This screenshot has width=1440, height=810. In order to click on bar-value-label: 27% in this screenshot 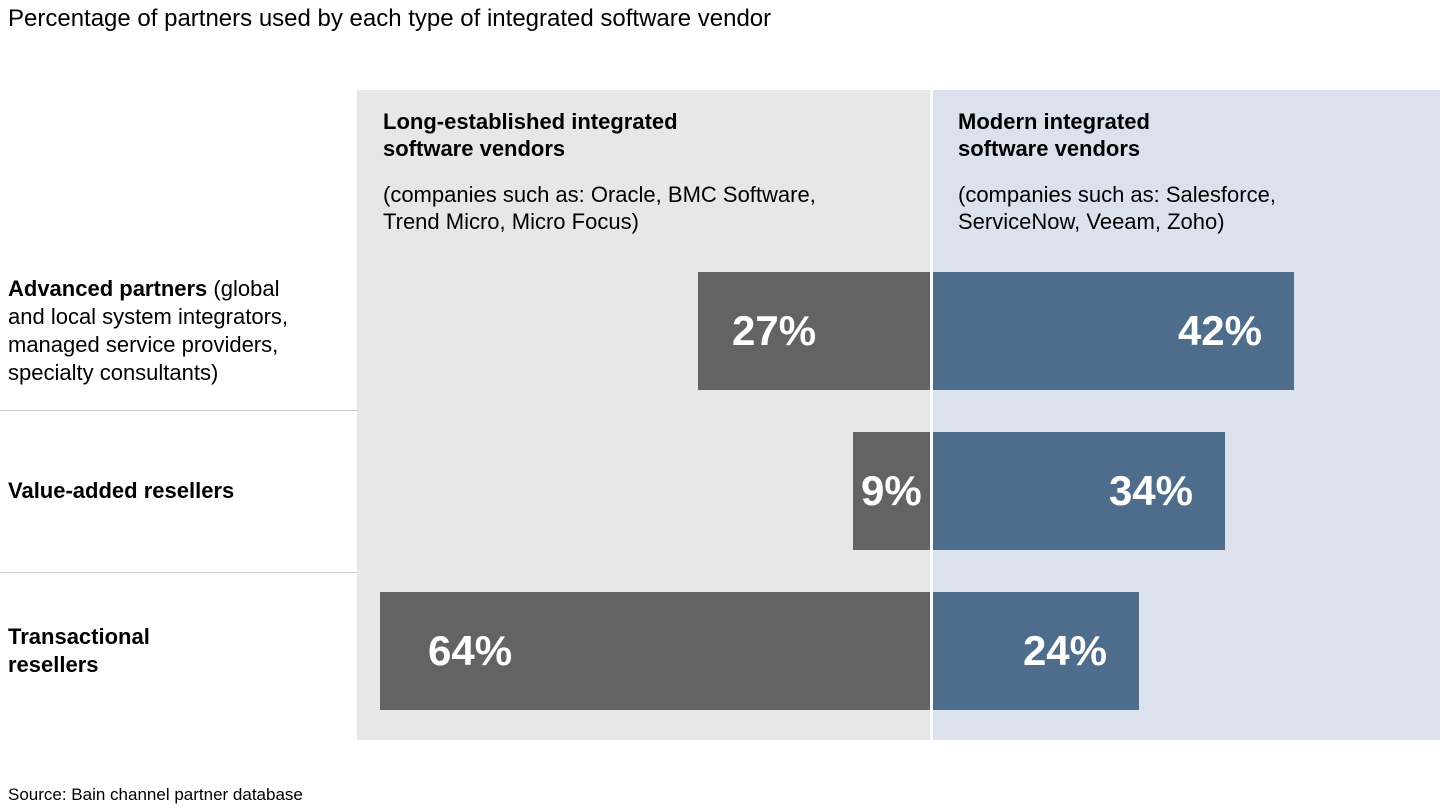, I will do `click(774, 330)`.